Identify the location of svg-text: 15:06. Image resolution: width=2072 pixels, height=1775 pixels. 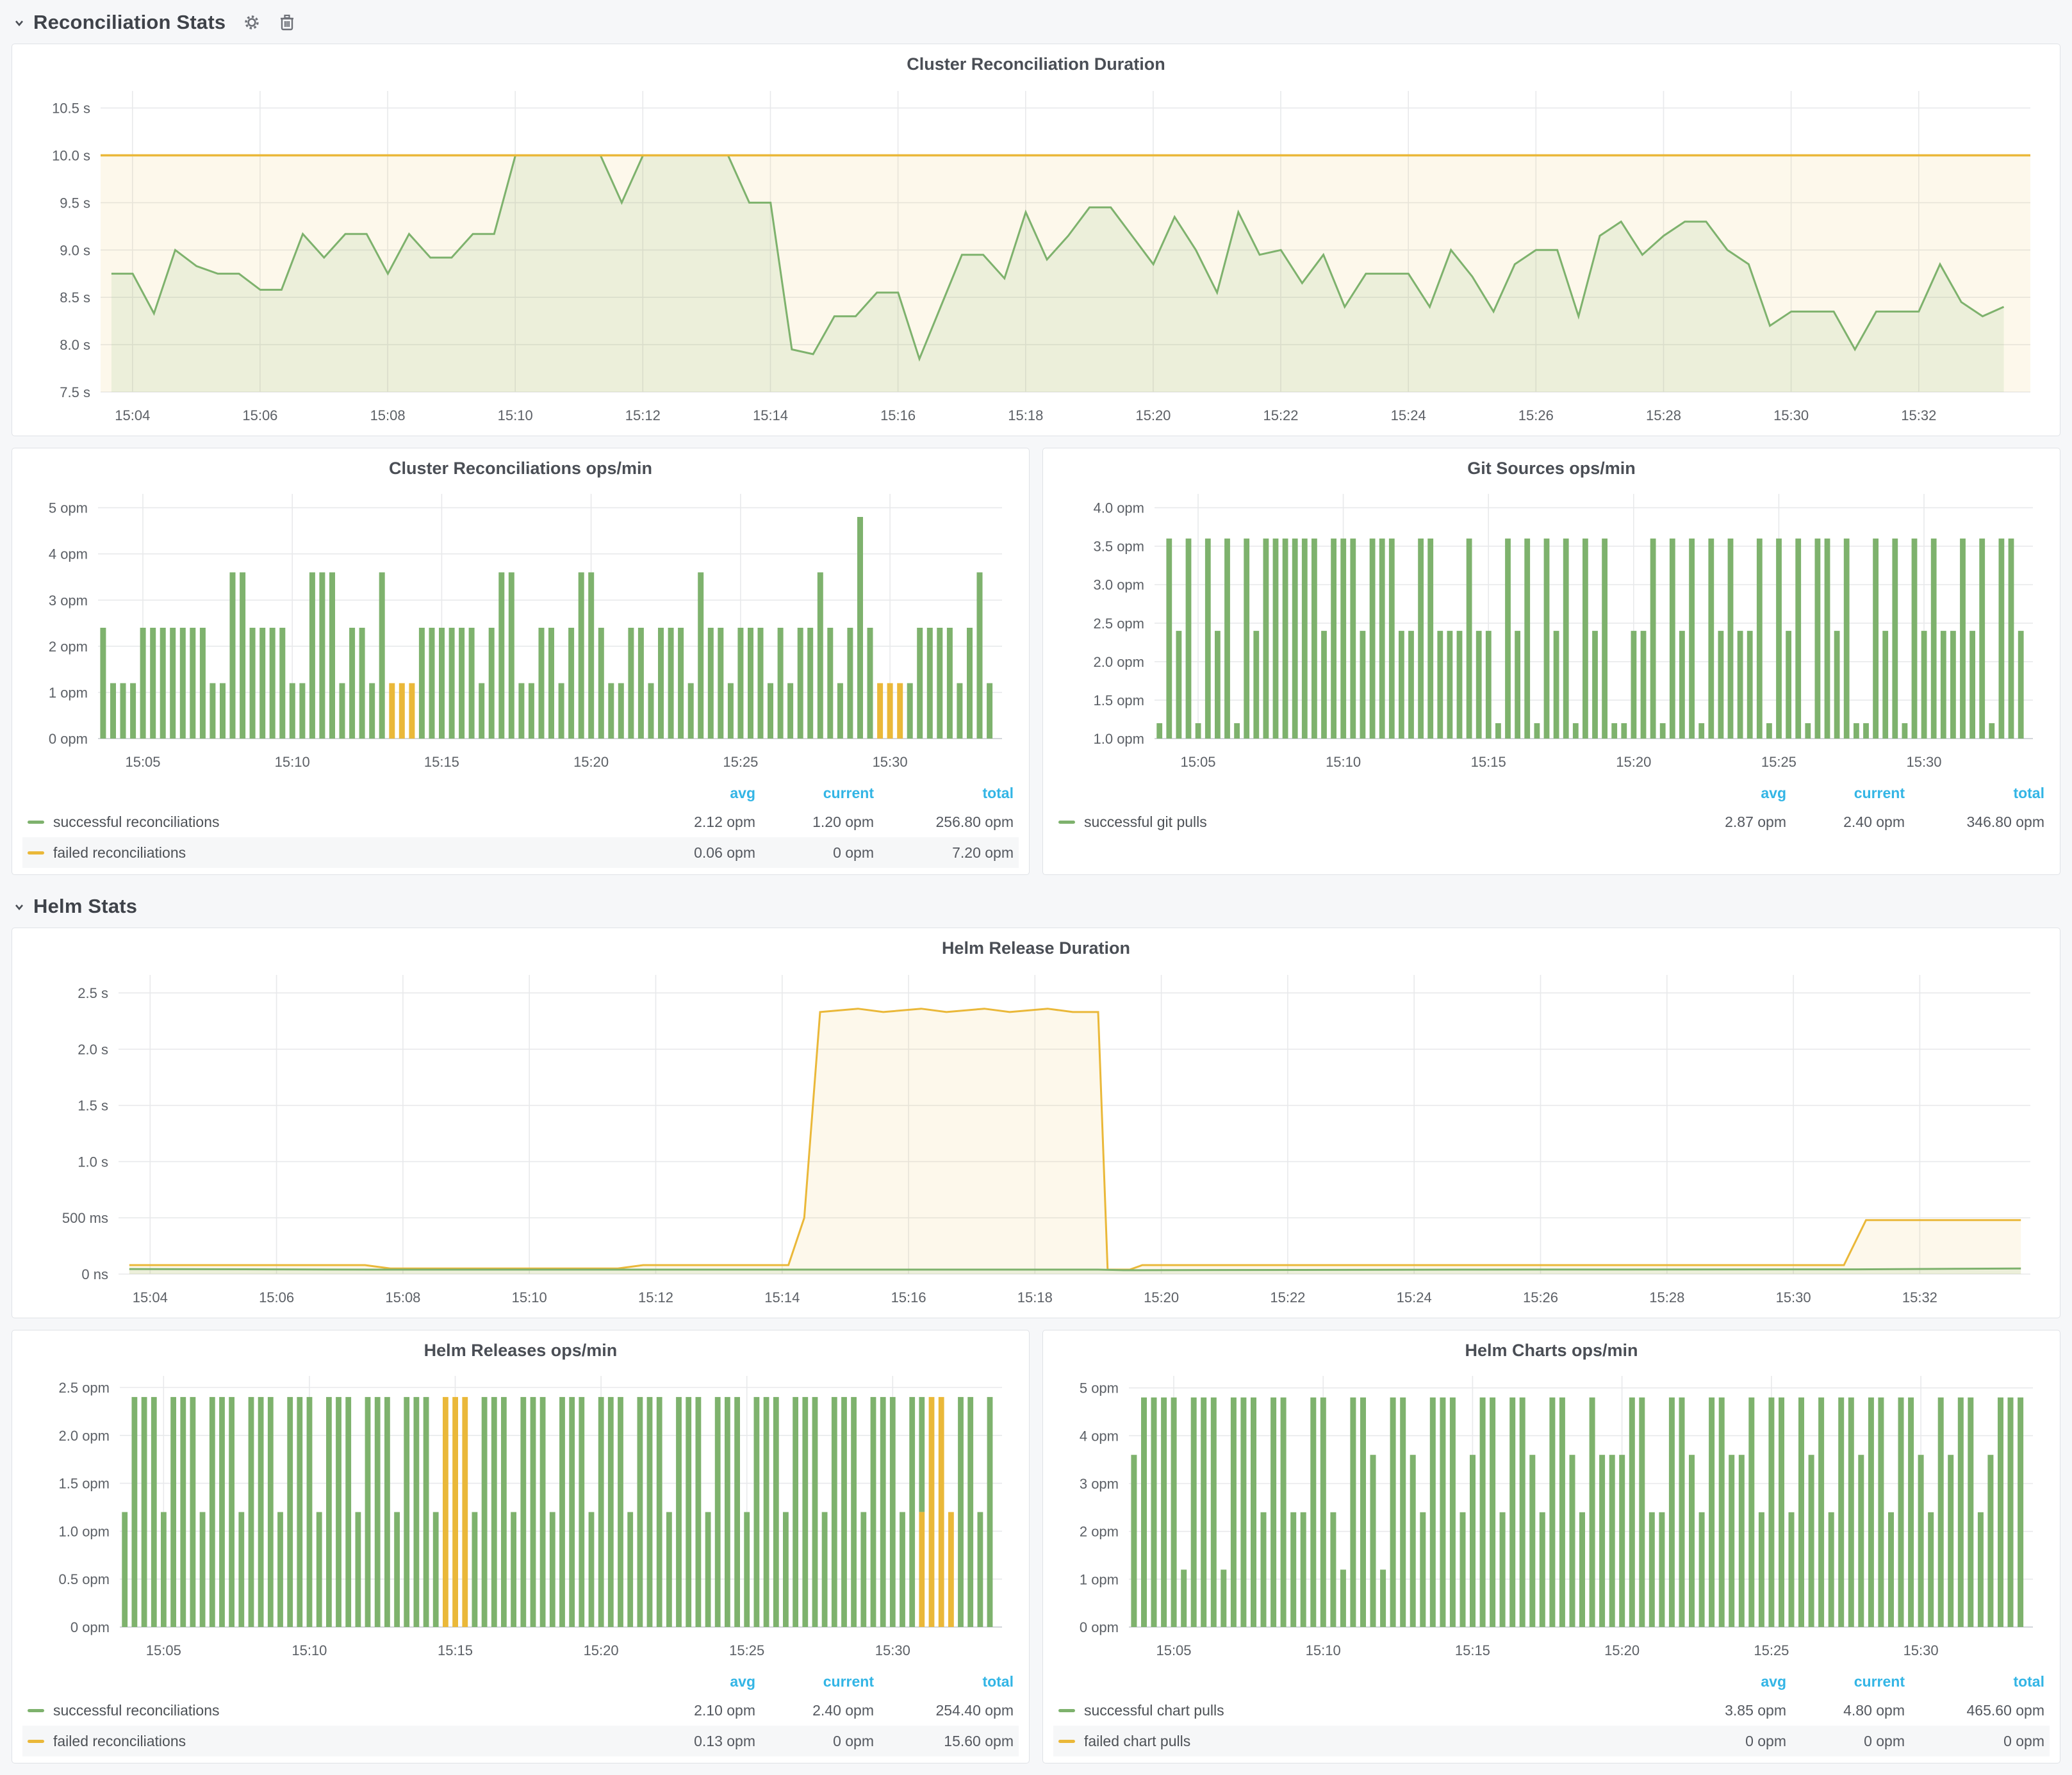
(259, 415).